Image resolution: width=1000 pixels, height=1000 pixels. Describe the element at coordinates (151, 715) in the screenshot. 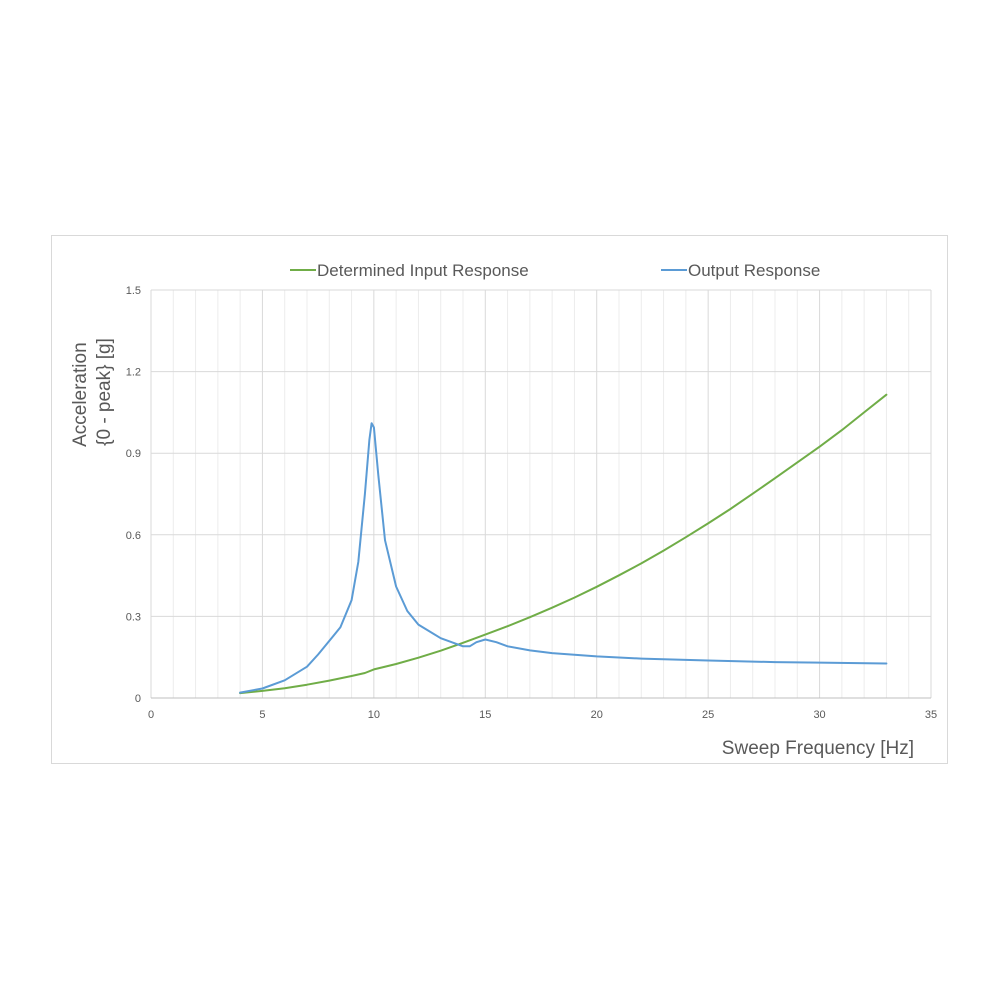

I see `x-tick-label: 0` at that location.